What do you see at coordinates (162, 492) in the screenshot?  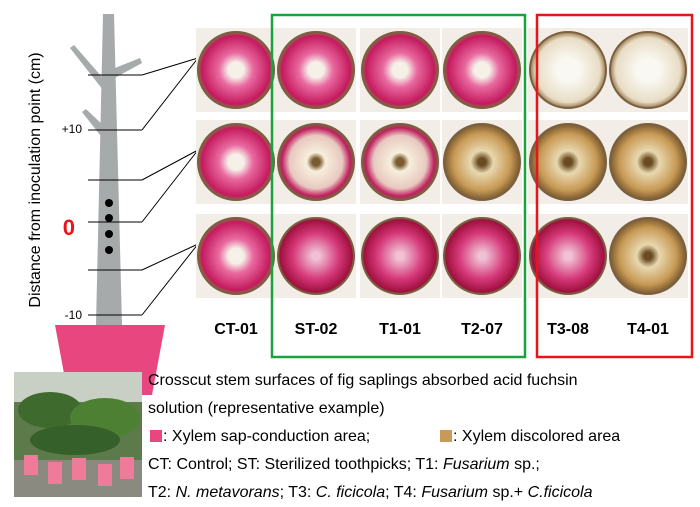 I see `caption-segment: T2:` at bounding box center [162, 492].